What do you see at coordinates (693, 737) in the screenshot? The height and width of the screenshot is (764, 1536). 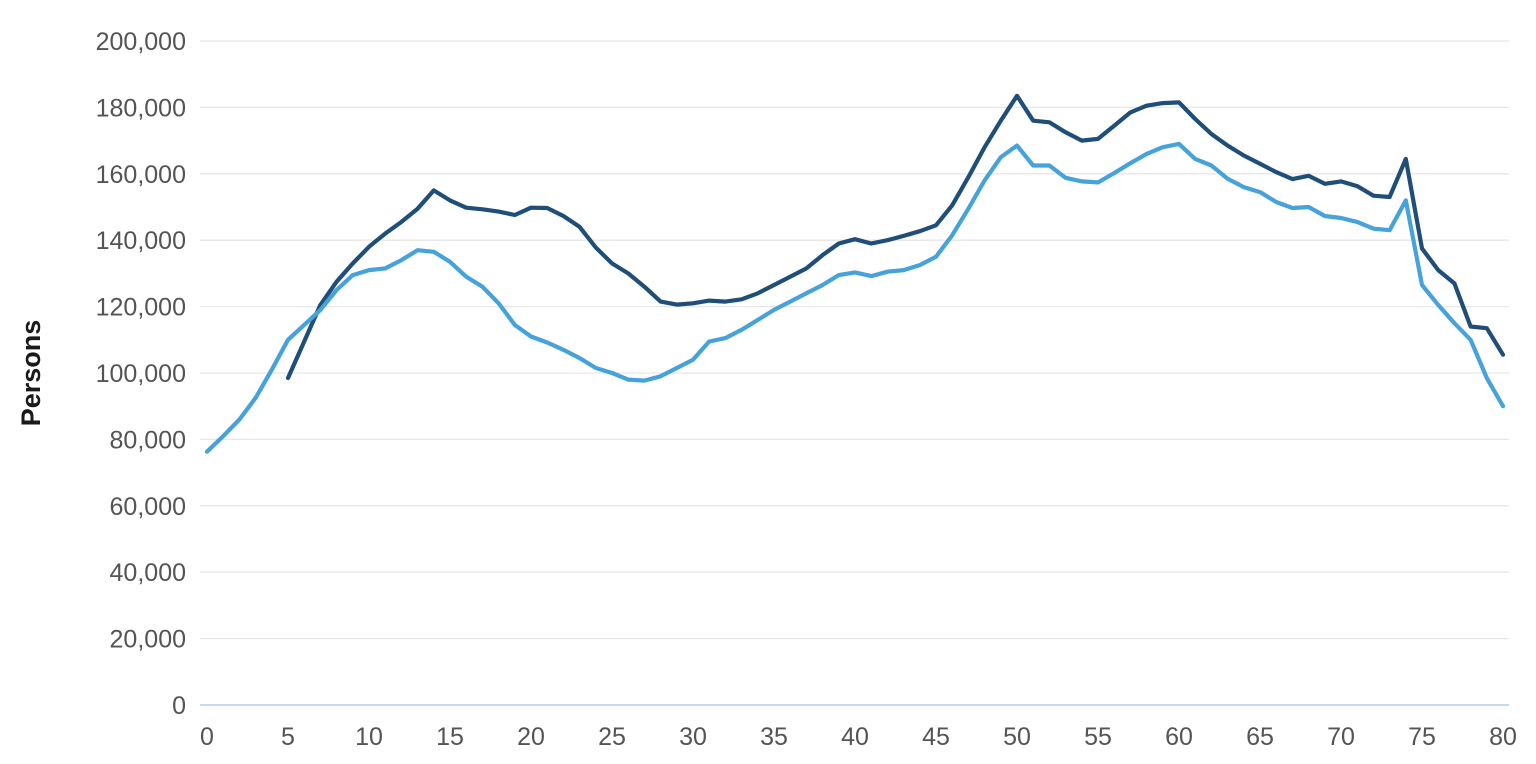 I see `x-tick-label: 30` at bounding box center [693, 737].